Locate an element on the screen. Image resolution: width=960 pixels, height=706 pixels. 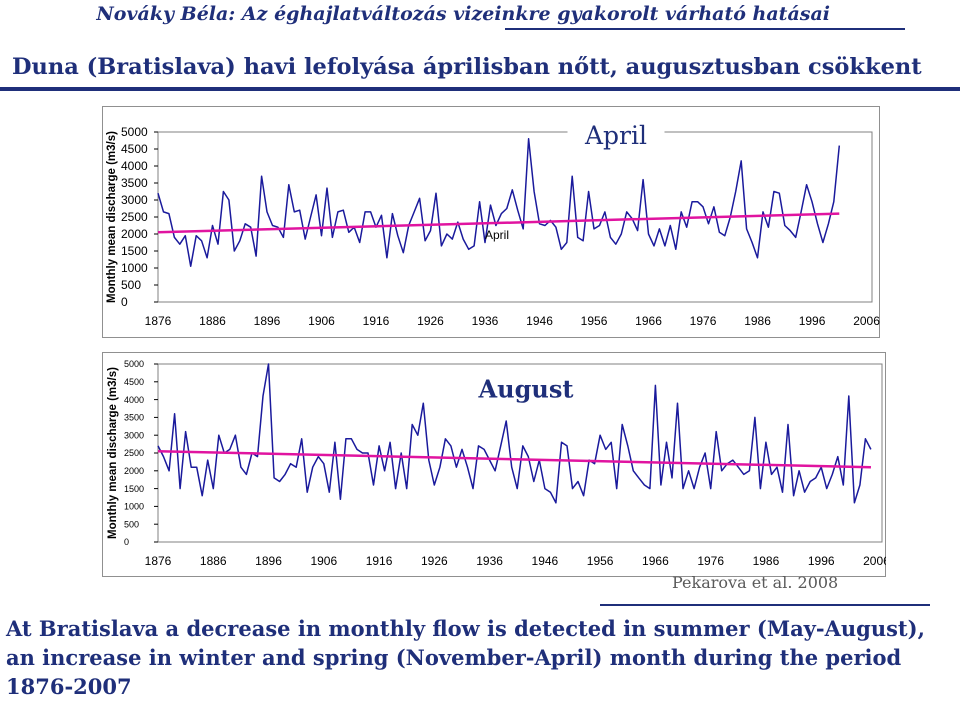
source-credit: Pekarova et al. 2008 is located at coordinates (755, 582).